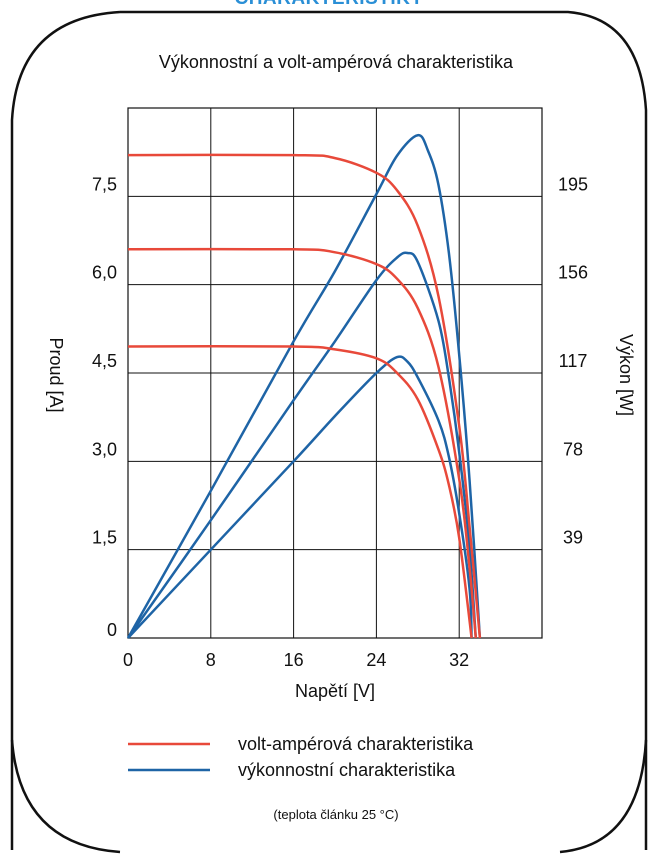 The width and height of the screenshot is (658, 854). I want to click on y-tick-label-left: 6,0, so click(104, 273).